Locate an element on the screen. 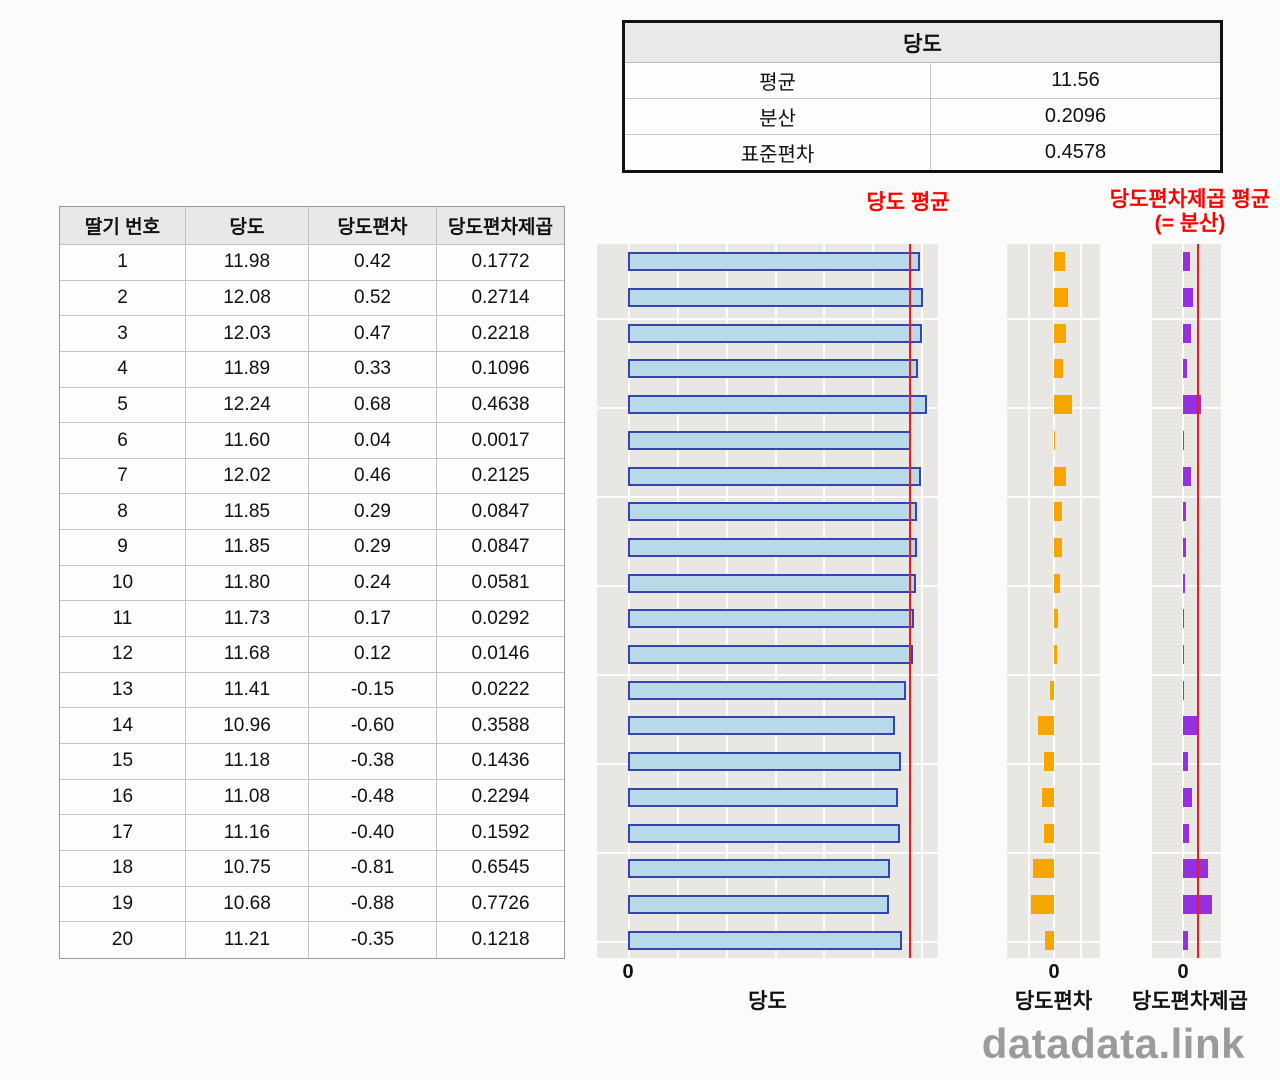 This screenshot has height=1080, width=1280. table-row: 15 11.18 -0.38 0.1436 is located at coordinates (312, 761).